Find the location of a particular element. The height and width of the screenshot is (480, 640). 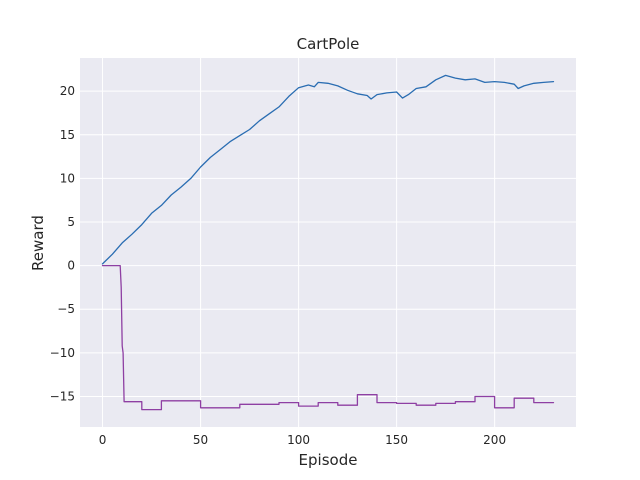

y-tick-label: 20 is located at coordinates (67, 91).